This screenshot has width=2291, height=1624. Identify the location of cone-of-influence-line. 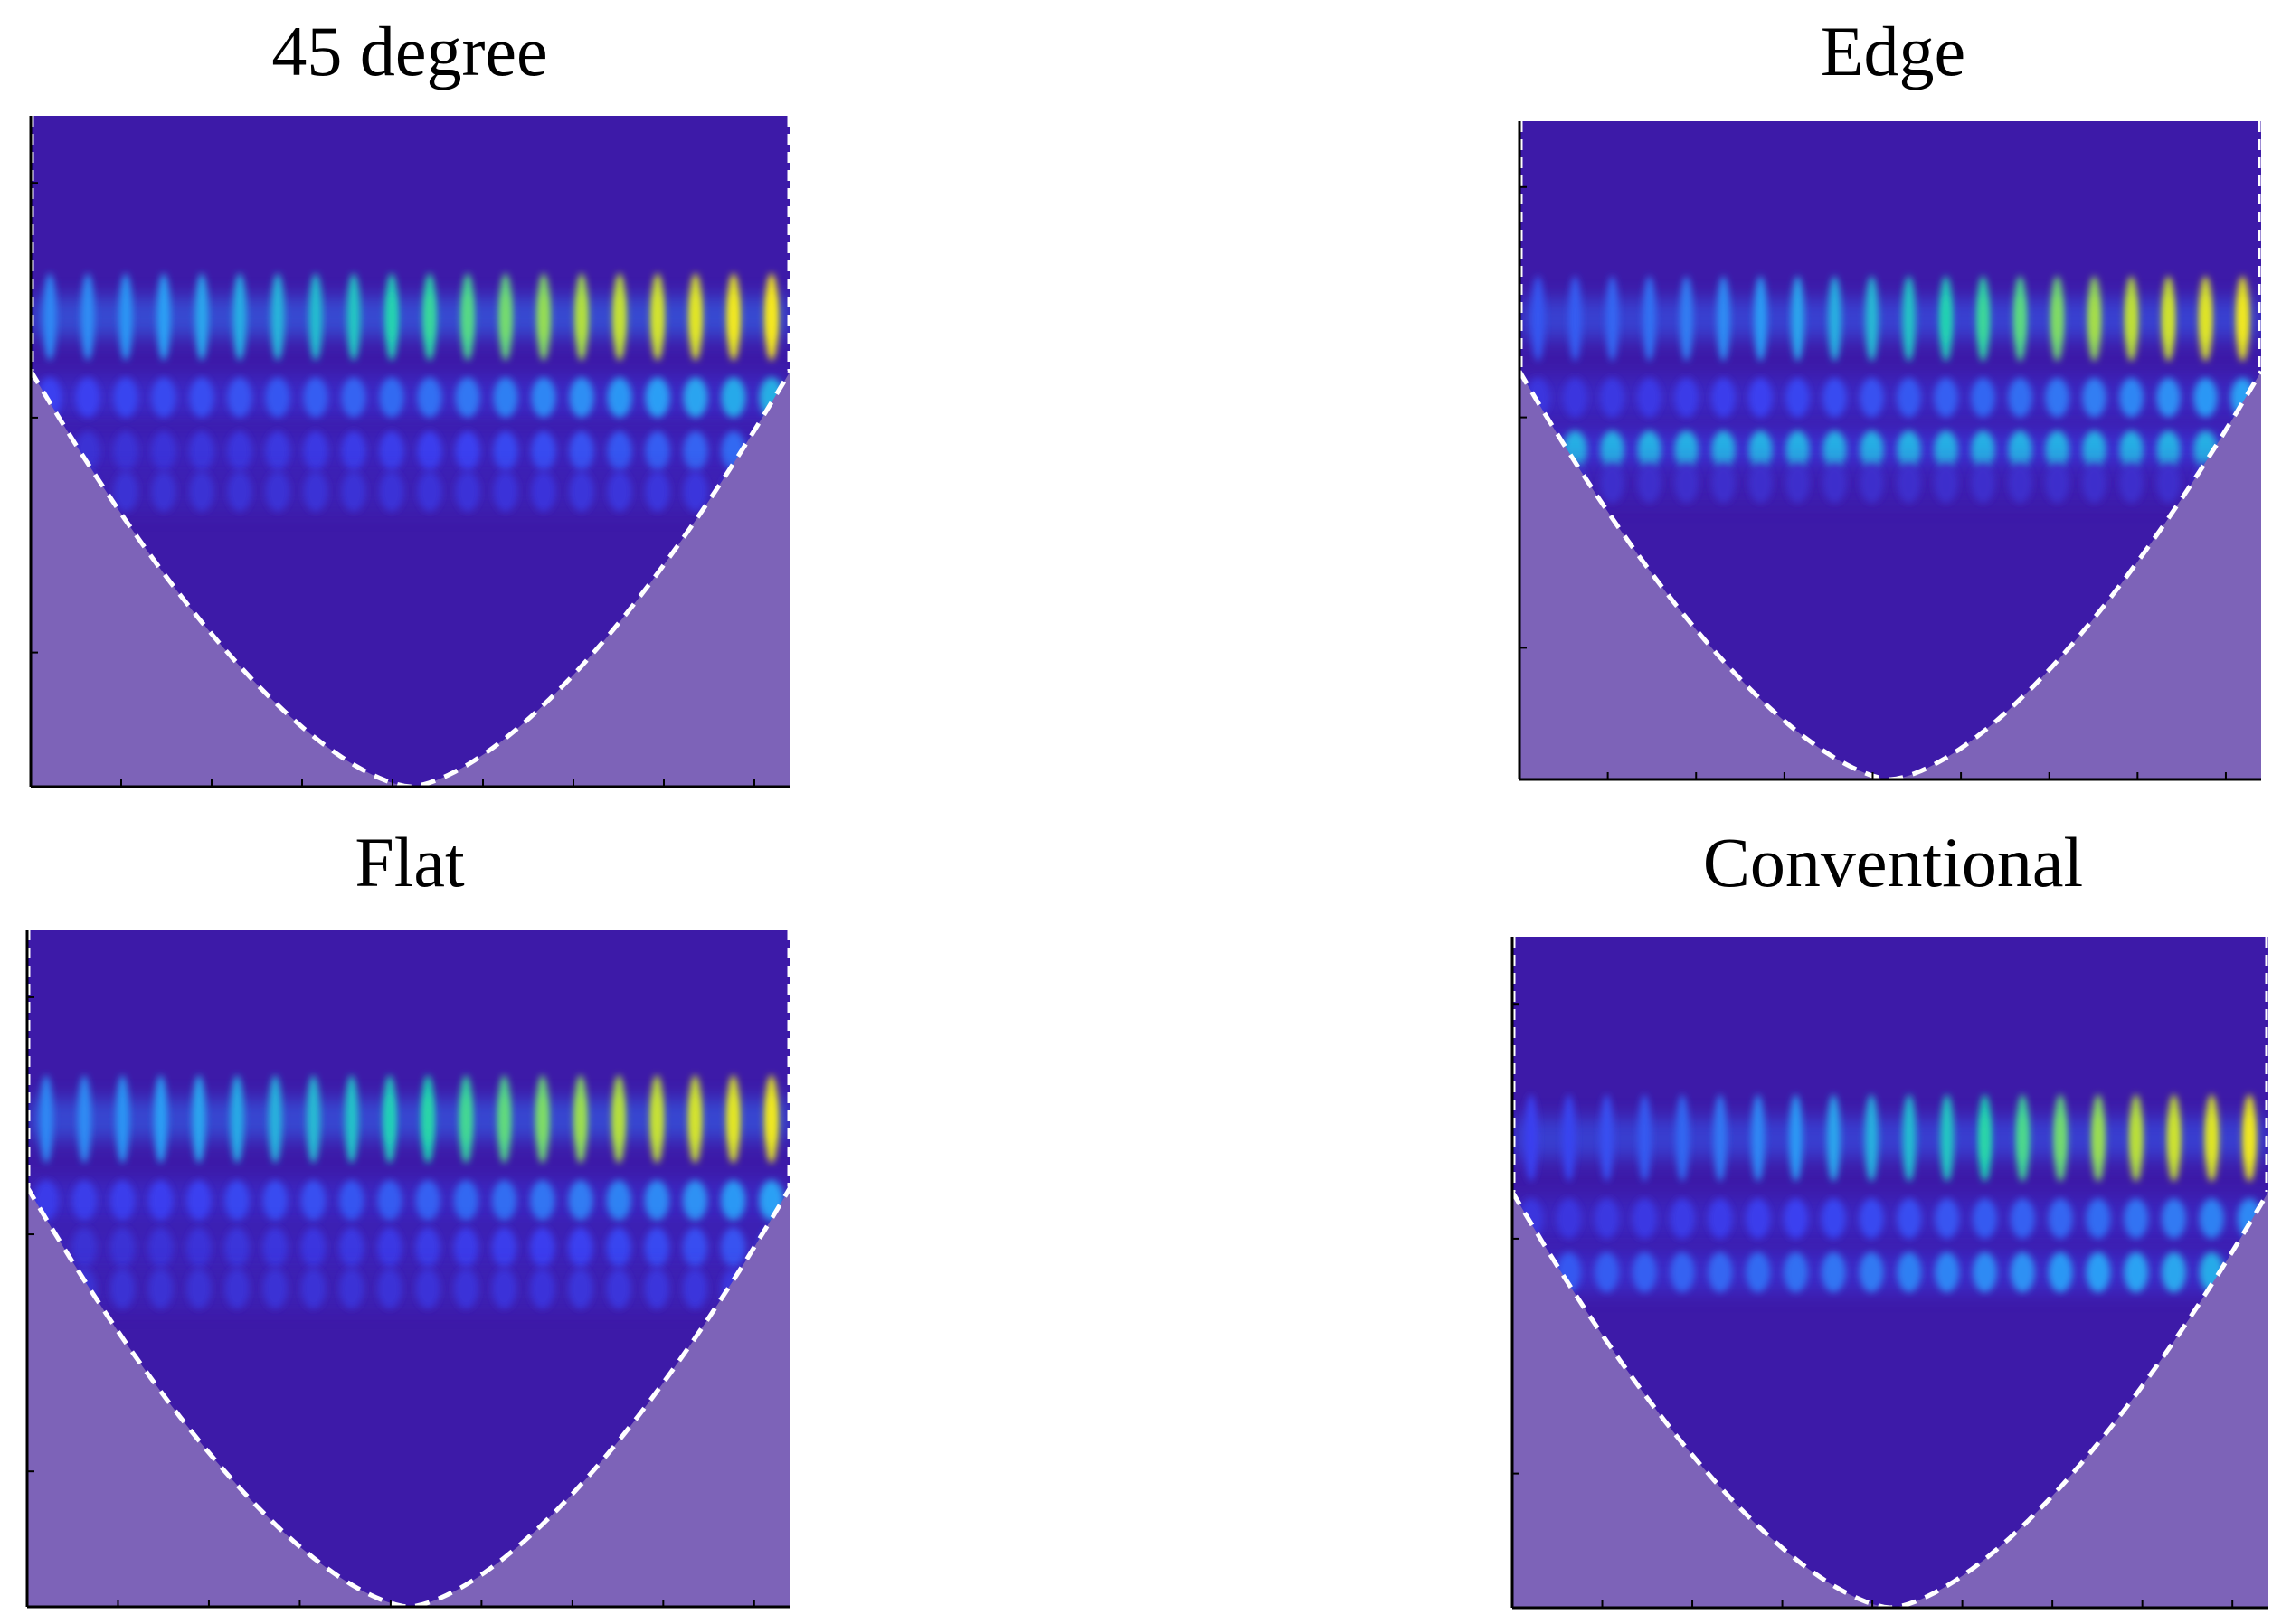
(409, 1397).